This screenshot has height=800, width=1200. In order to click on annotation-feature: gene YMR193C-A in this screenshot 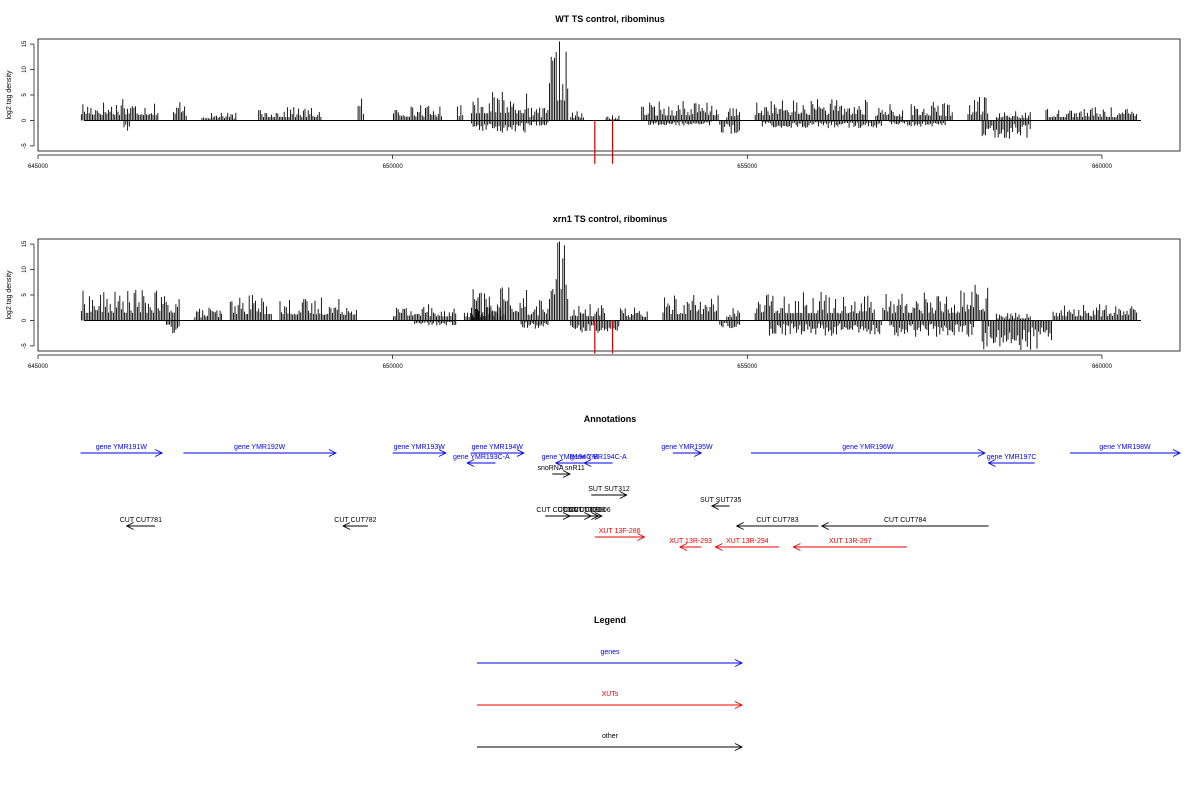, I will do `click(481, 460)`.